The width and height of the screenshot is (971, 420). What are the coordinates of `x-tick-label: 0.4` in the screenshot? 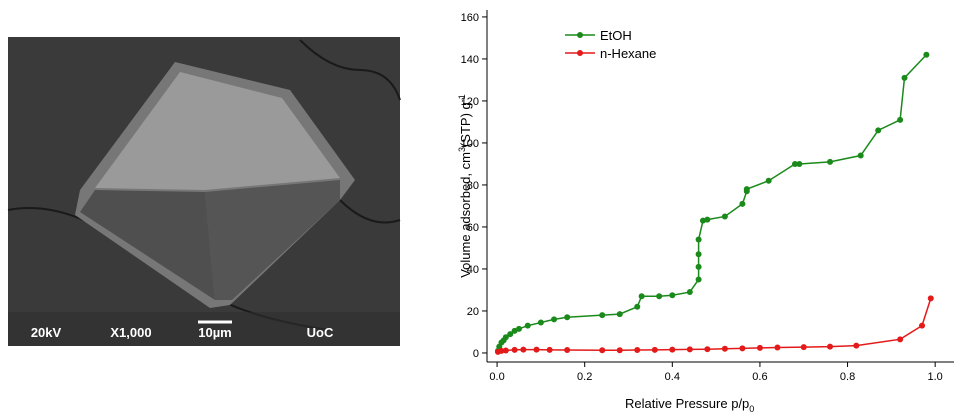 It's located at (672, 377).